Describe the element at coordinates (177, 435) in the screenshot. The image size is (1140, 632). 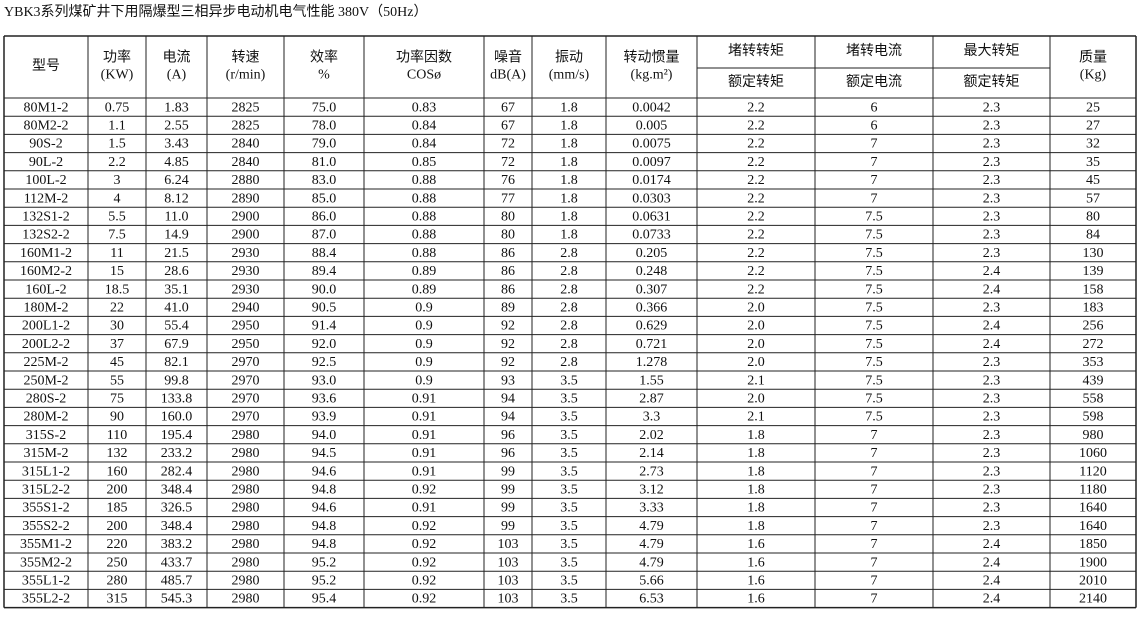
I see `value-cell: 195.4` at that location.